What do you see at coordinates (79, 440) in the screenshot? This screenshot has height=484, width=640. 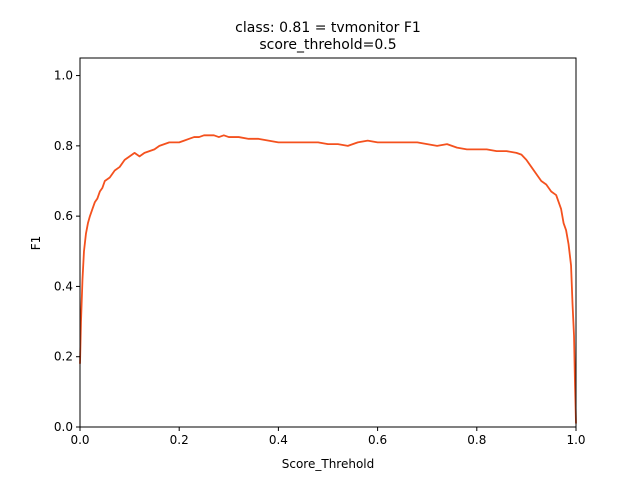 I see `x-tick-label: 0.0` at bounding box center [79, 440].